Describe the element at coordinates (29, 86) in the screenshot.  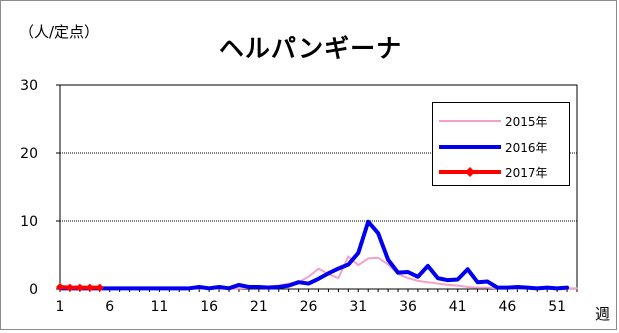
I see `y-tick-label: 30` at that location.